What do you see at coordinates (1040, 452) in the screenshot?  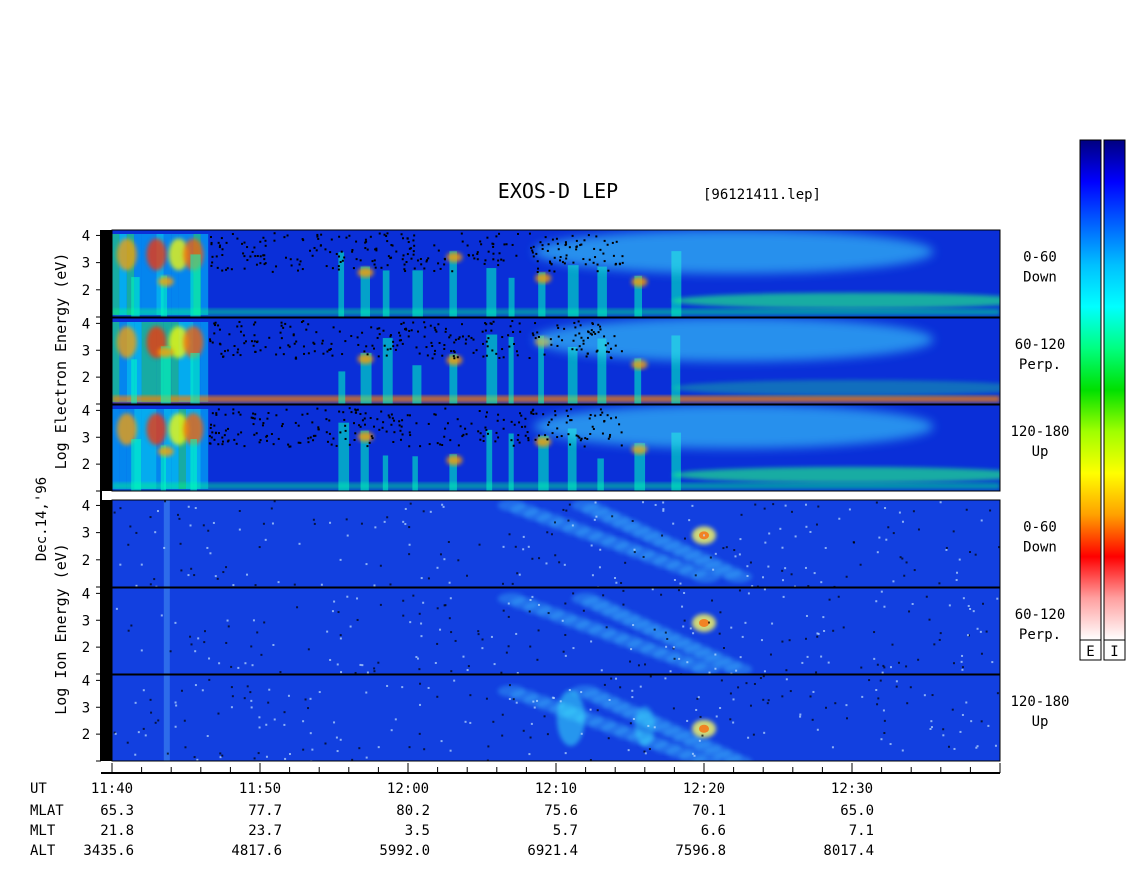 I see `electron-direction-3: Up` at bounding box center [1040, 452].